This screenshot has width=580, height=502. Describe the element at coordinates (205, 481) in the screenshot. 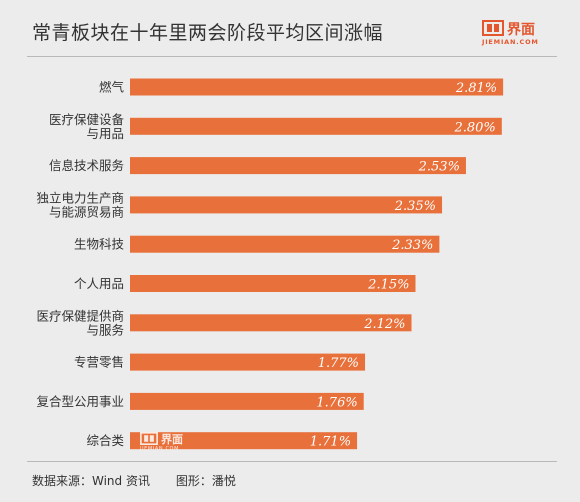

I see `graphic-credit: 图形：潘悦` at that location.